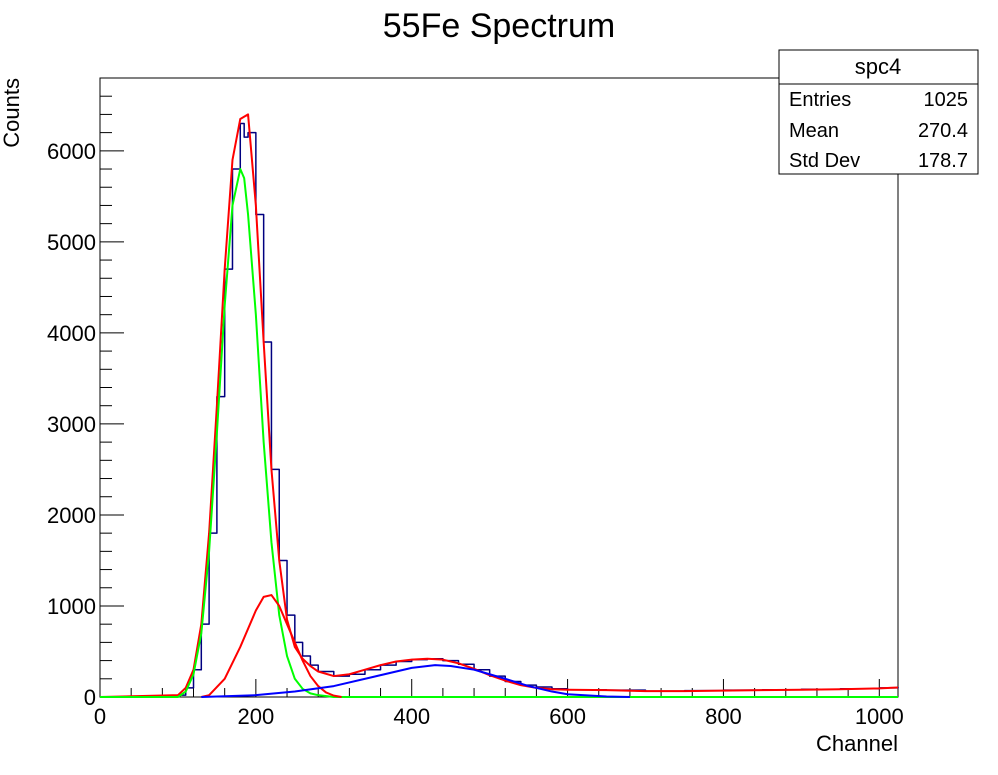 Image resolution: width=998 pixels, height=775 pixels. I want to click on y-tick-label: 2000, so click(71, 515).